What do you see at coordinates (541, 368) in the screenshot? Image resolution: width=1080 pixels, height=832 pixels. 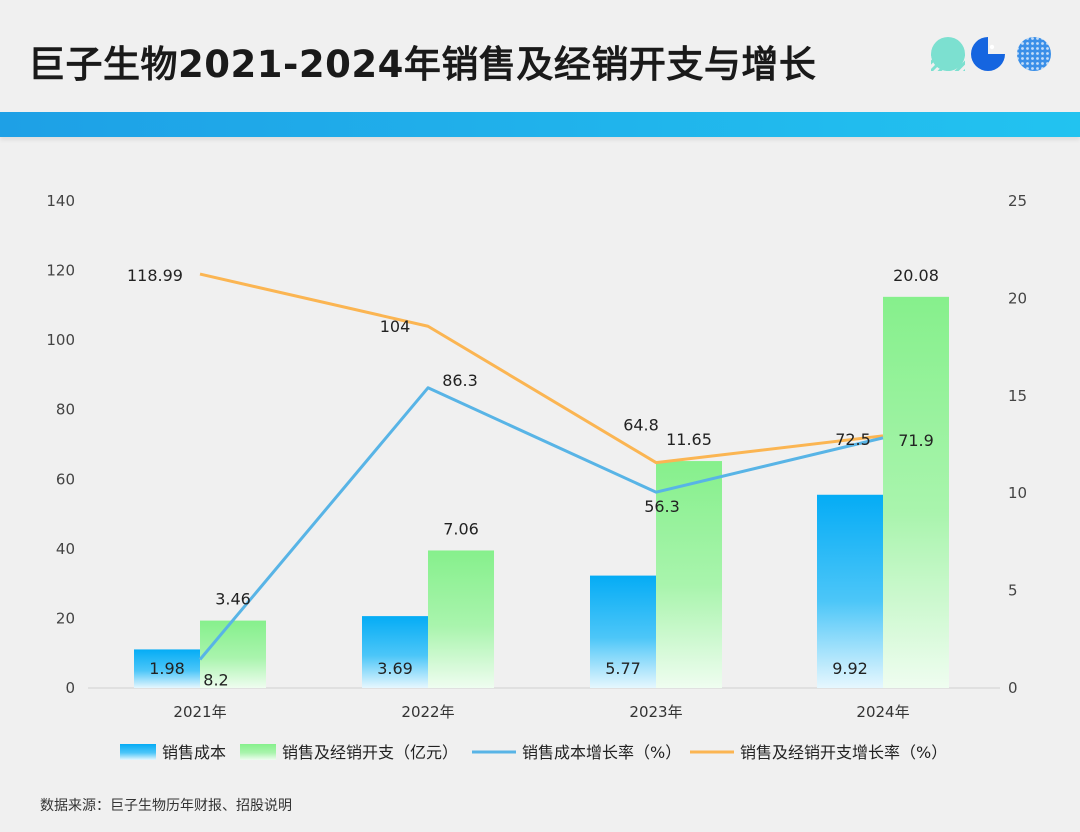 I see `line-sales-expense-growth` at bounding box center [541, 368].